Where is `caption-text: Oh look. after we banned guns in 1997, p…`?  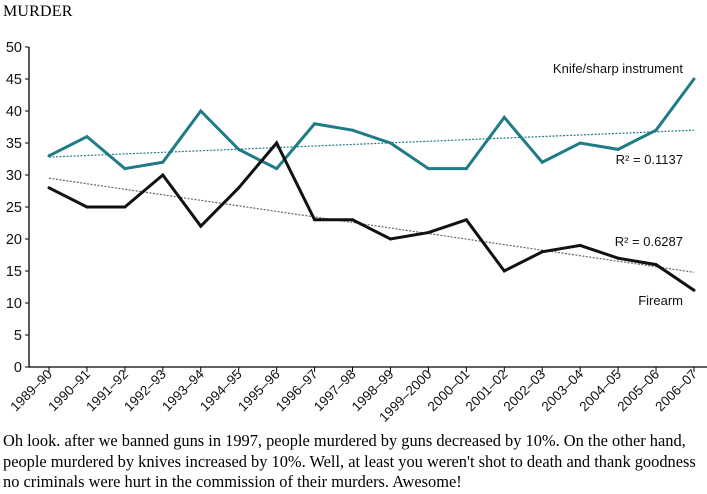
caption-text: Oh look. after we banned guns in 1997, p… is located at coordinates (349, 461).